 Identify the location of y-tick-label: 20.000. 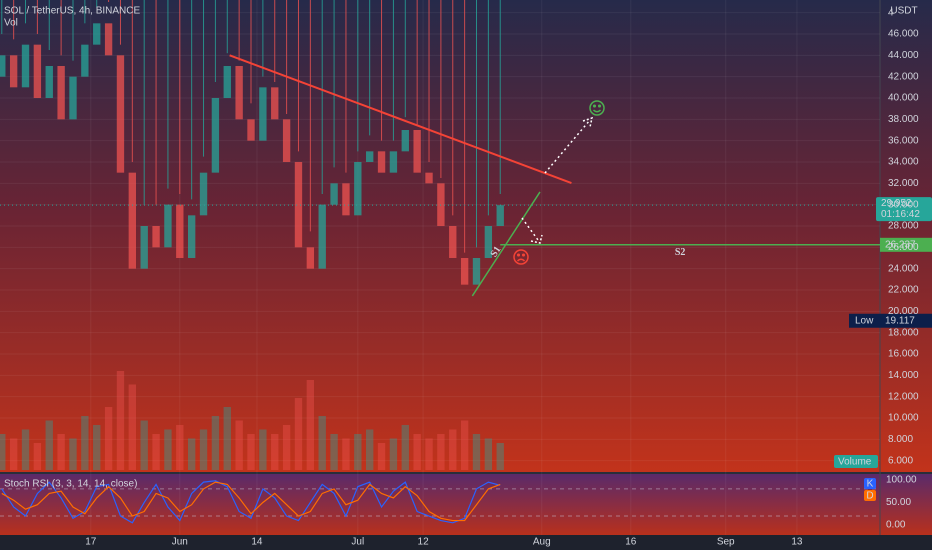
(903, 311).